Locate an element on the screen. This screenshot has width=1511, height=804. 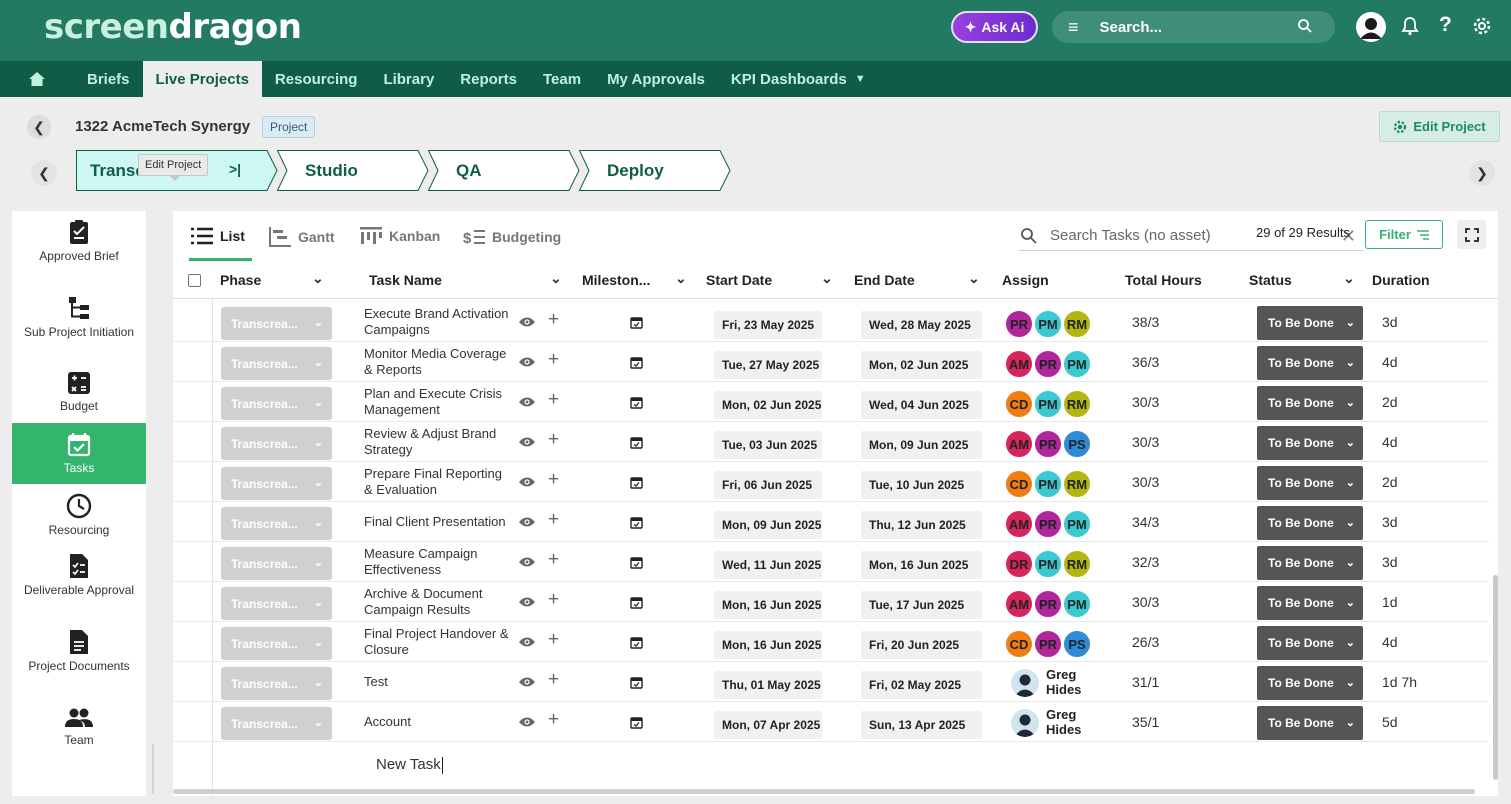
assignee-avatar: RM is located at coordinates (1077, 404).